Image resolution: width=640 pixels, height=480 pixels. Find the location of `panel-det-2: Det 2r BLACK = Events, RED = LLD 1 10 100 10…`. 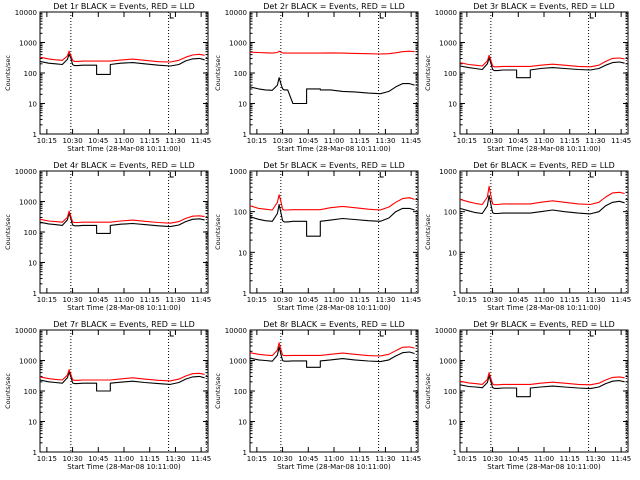

panel-det-2: Det 2r BLACK = Events, RED = LLD 1 10 100 10… is located at coordinates (317, 77).